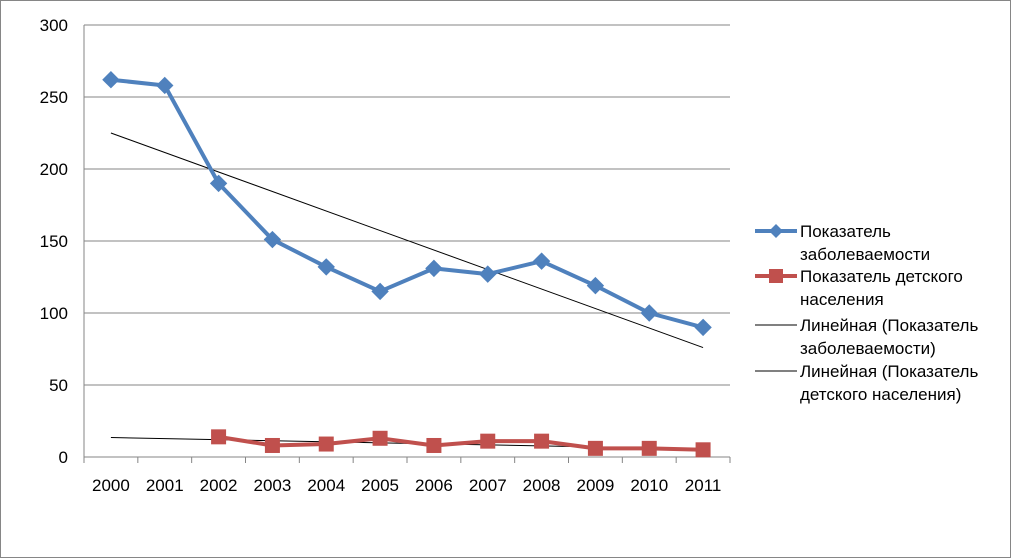 This screenshot has height=558, width=1011. Describe the element at coordinates (165, 485) in the screenshot. I see `x-tick-label: 2001` at that location.